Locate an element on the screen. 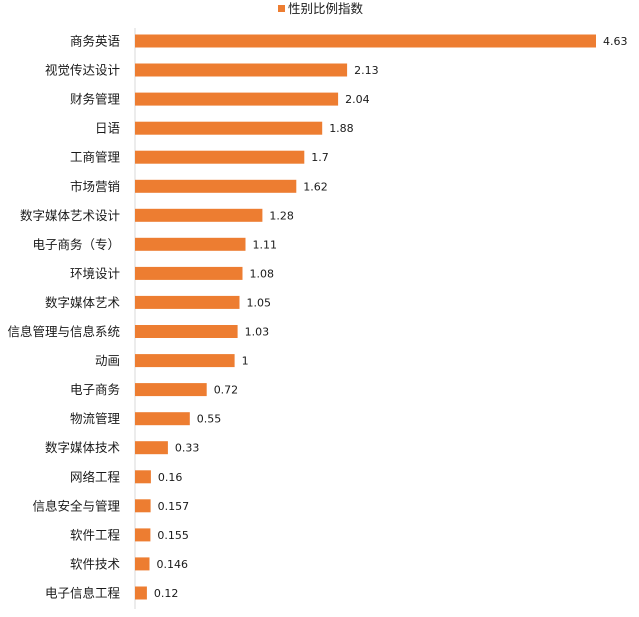  data-label: 1.62 is located at coordinates (315, 186).